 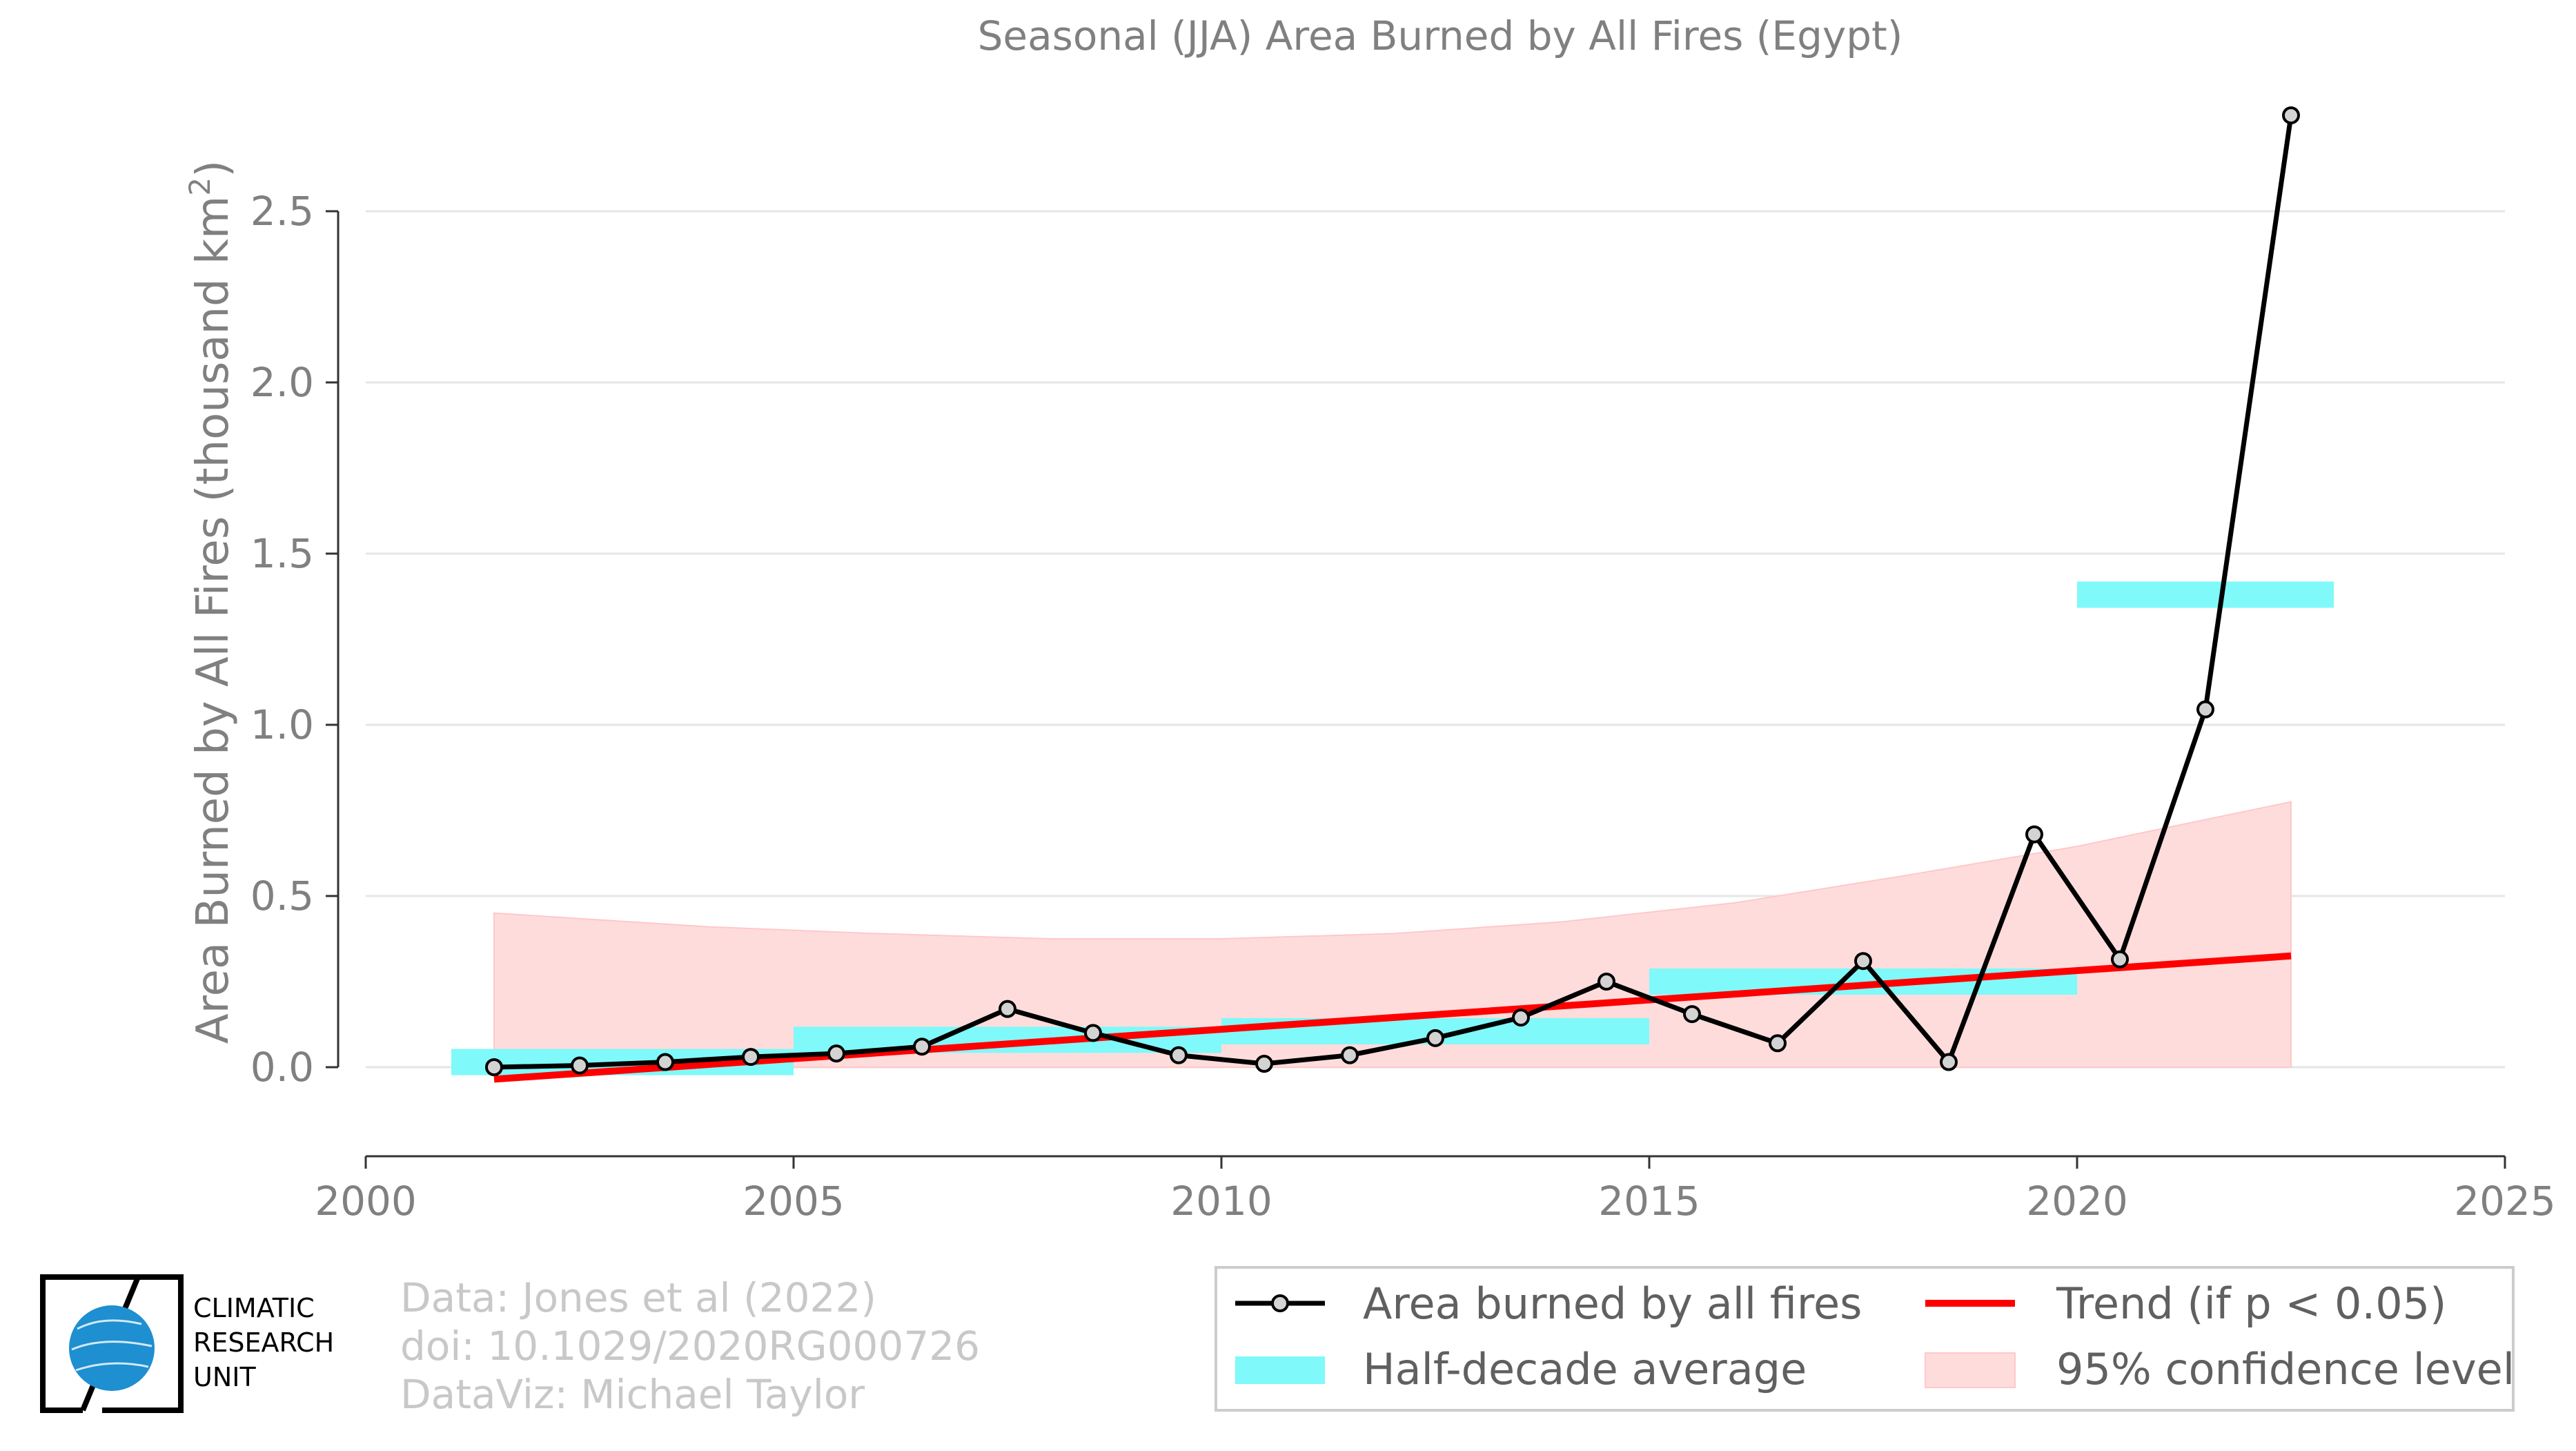 I want to click on y-axis-label-superscript: 2, so click(x=200, y=187).